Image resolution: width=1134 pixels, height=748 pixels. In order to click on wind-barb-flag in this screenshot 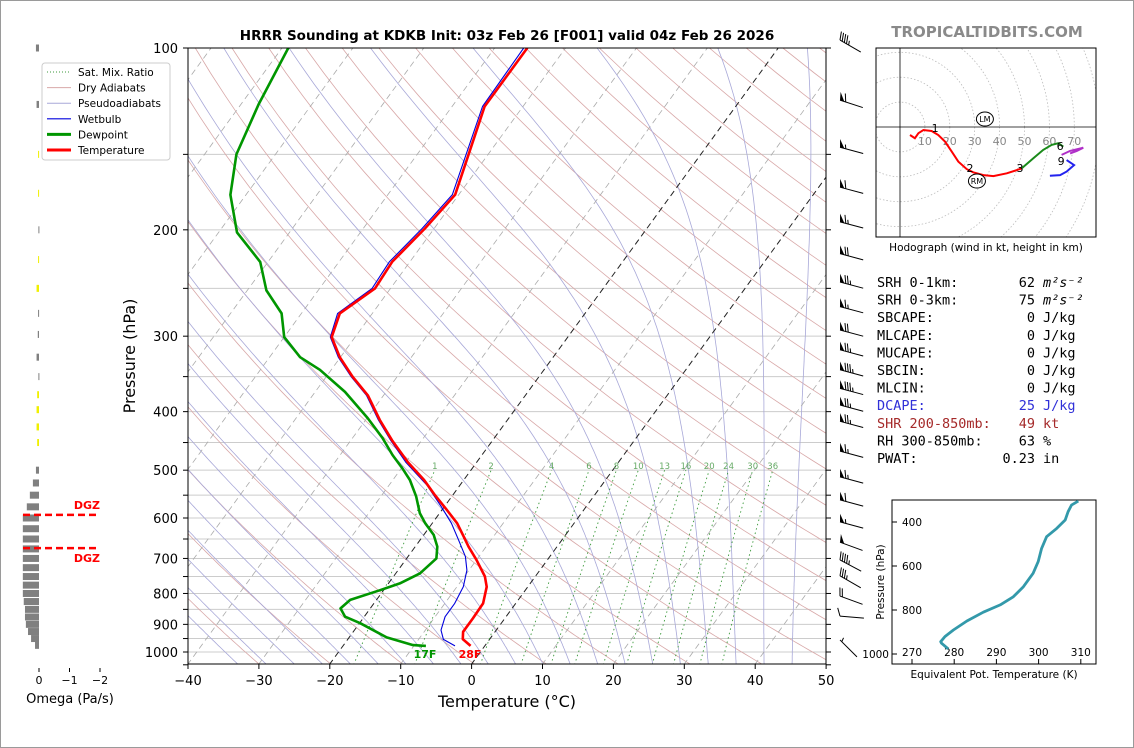, I will do `click(842, 303)`.